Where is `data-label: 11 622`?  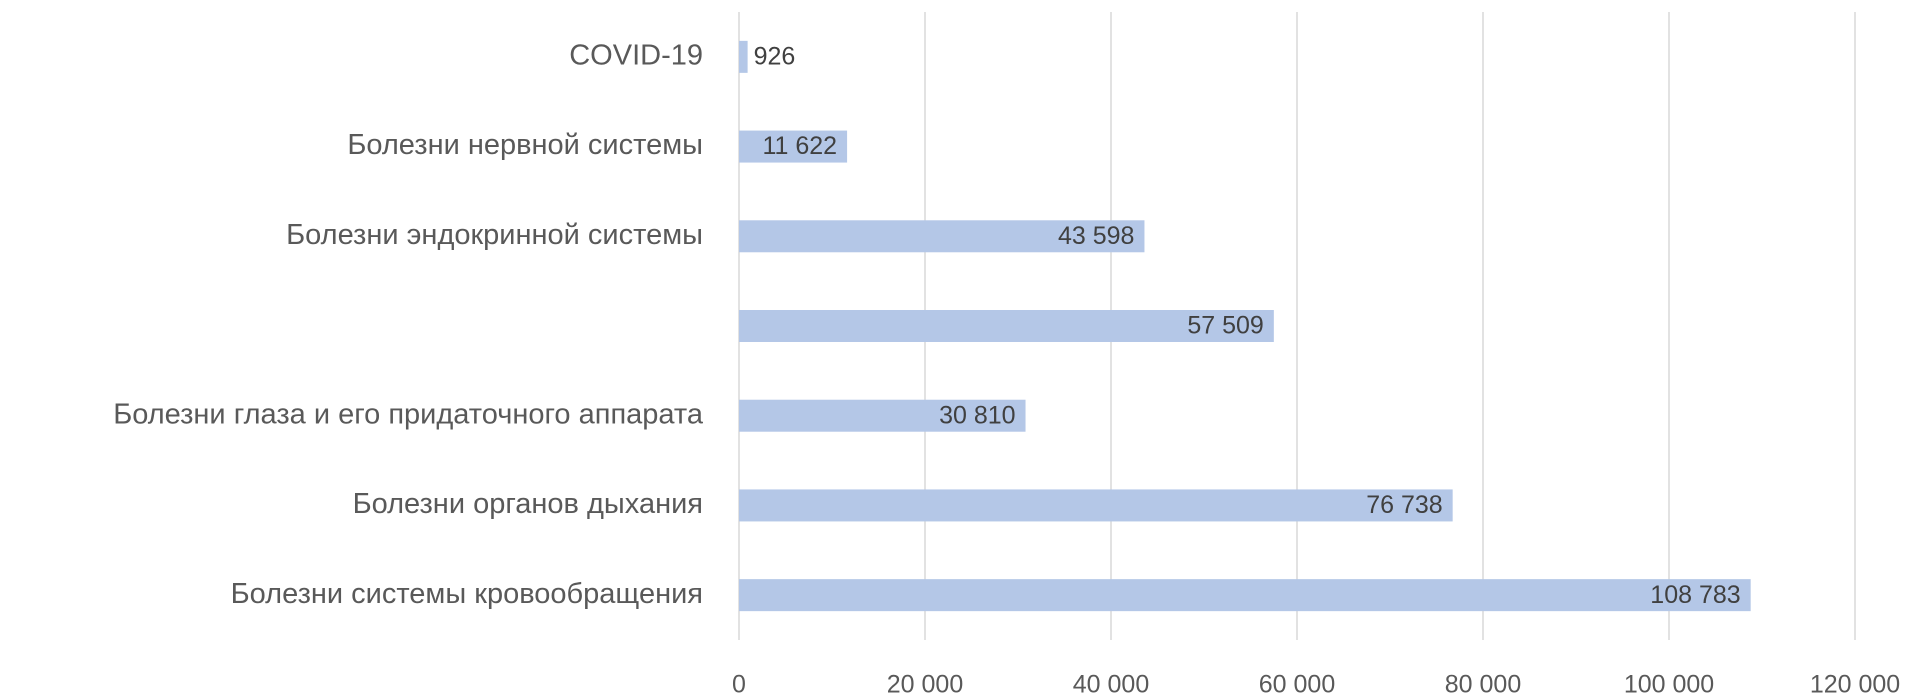 data-label: 11 622 is located at coordinates (799, 146).